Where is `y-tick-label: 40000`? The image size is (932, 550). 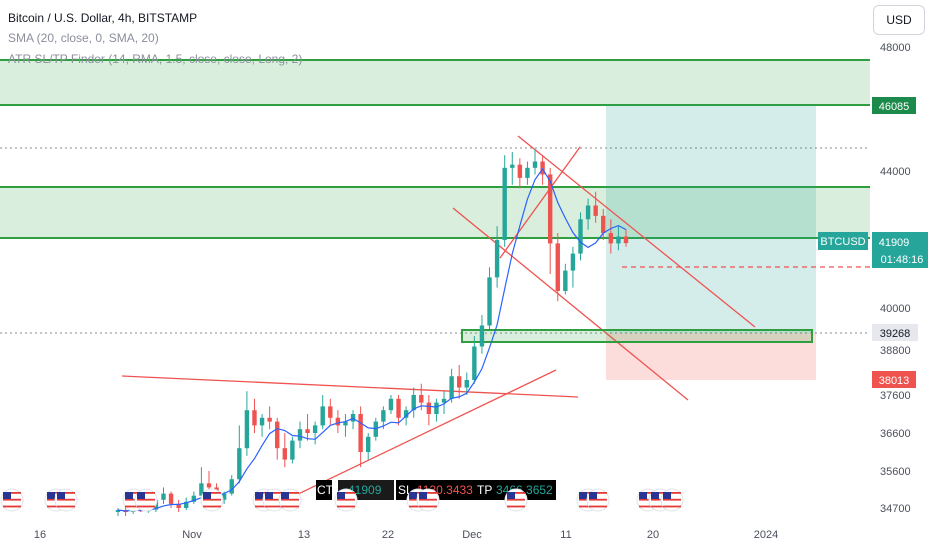
y-tick-label: 40000 is located at coordinates (895, 309).